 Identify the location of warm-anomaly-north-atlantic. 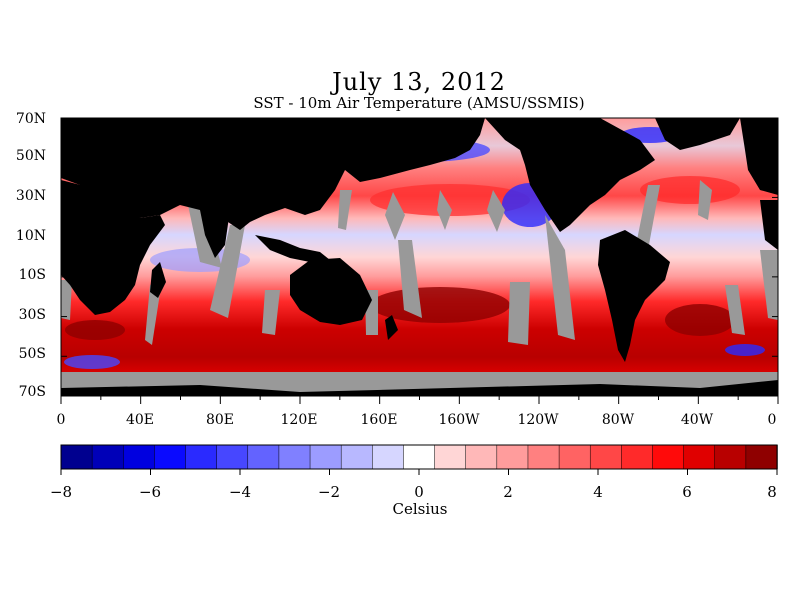
(690, 190).